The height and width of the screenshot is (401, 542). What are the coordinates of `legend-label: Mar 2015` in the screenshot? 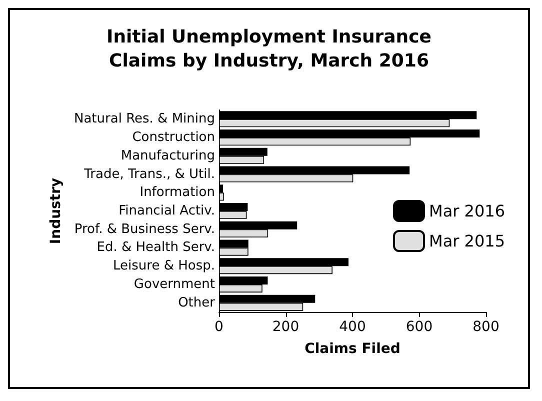 It's located at (467, 241).